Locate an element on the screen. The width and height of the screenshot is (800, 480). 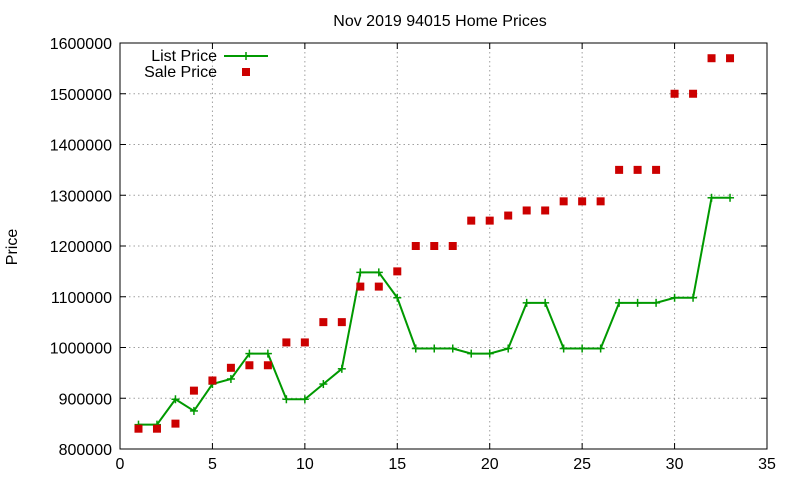
x-tick-label: 20 is located at coordinates (490, 464).